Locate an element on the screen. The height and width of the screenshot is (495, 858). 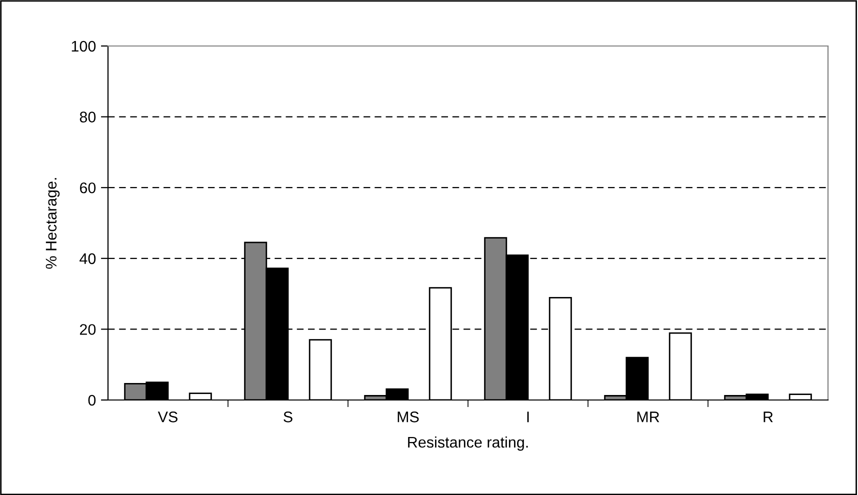
x-tick-label: VS is located at coordinates (168, 417).